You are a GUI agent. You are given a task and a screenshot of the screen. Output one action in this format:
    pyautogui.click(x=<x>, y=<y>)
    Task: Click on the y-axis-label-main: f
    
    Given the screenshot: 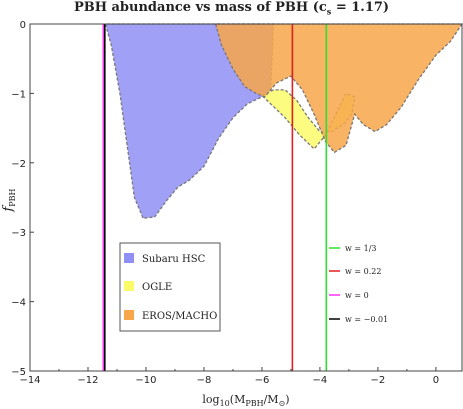 What is the action you would take?
    pyautogui.click(x=8, y=209)
    